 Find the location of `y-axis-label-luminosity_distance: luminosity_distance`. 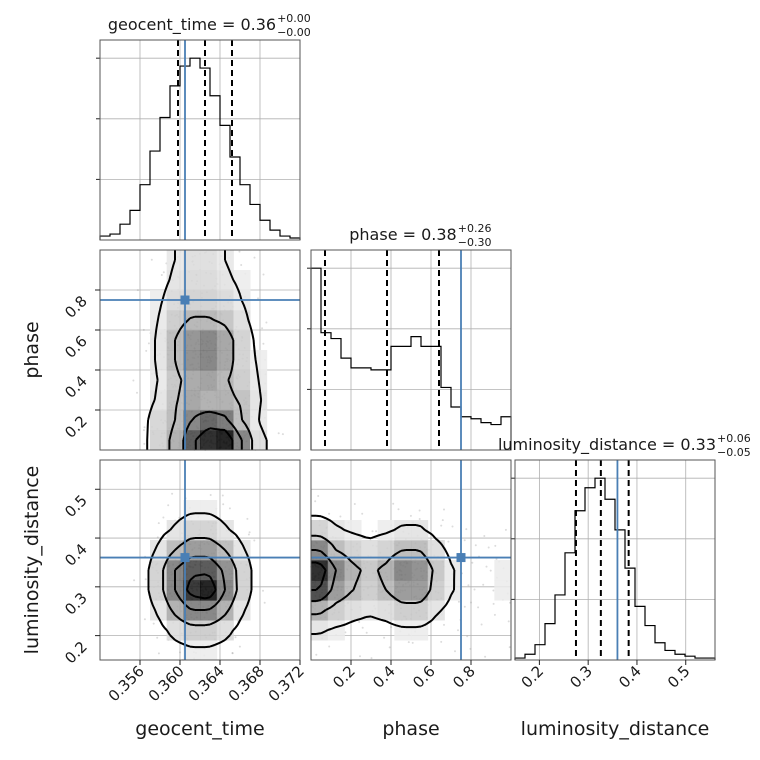

y-axis-label-luminosity_distance: luminosity_distance is located at coordinates (32, 560).